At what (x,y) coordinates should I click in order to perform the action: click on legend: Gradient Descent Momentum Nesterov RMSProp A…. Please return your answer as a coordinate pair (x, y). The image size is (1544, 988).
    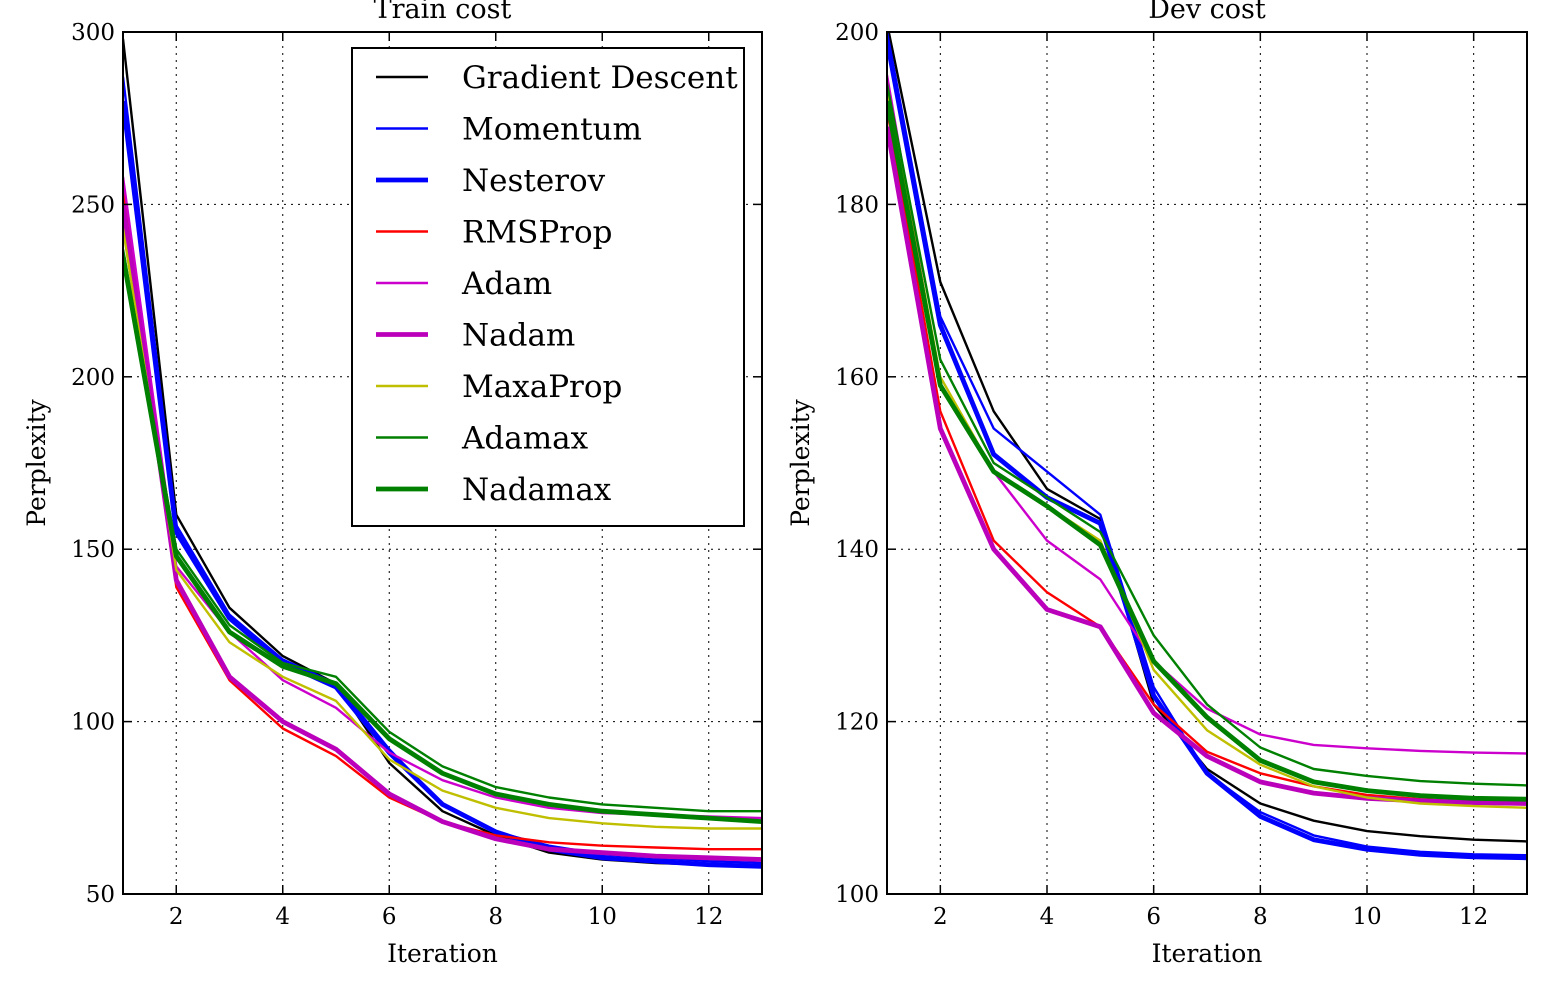
    Looking at the image, I should click on (548, 287).